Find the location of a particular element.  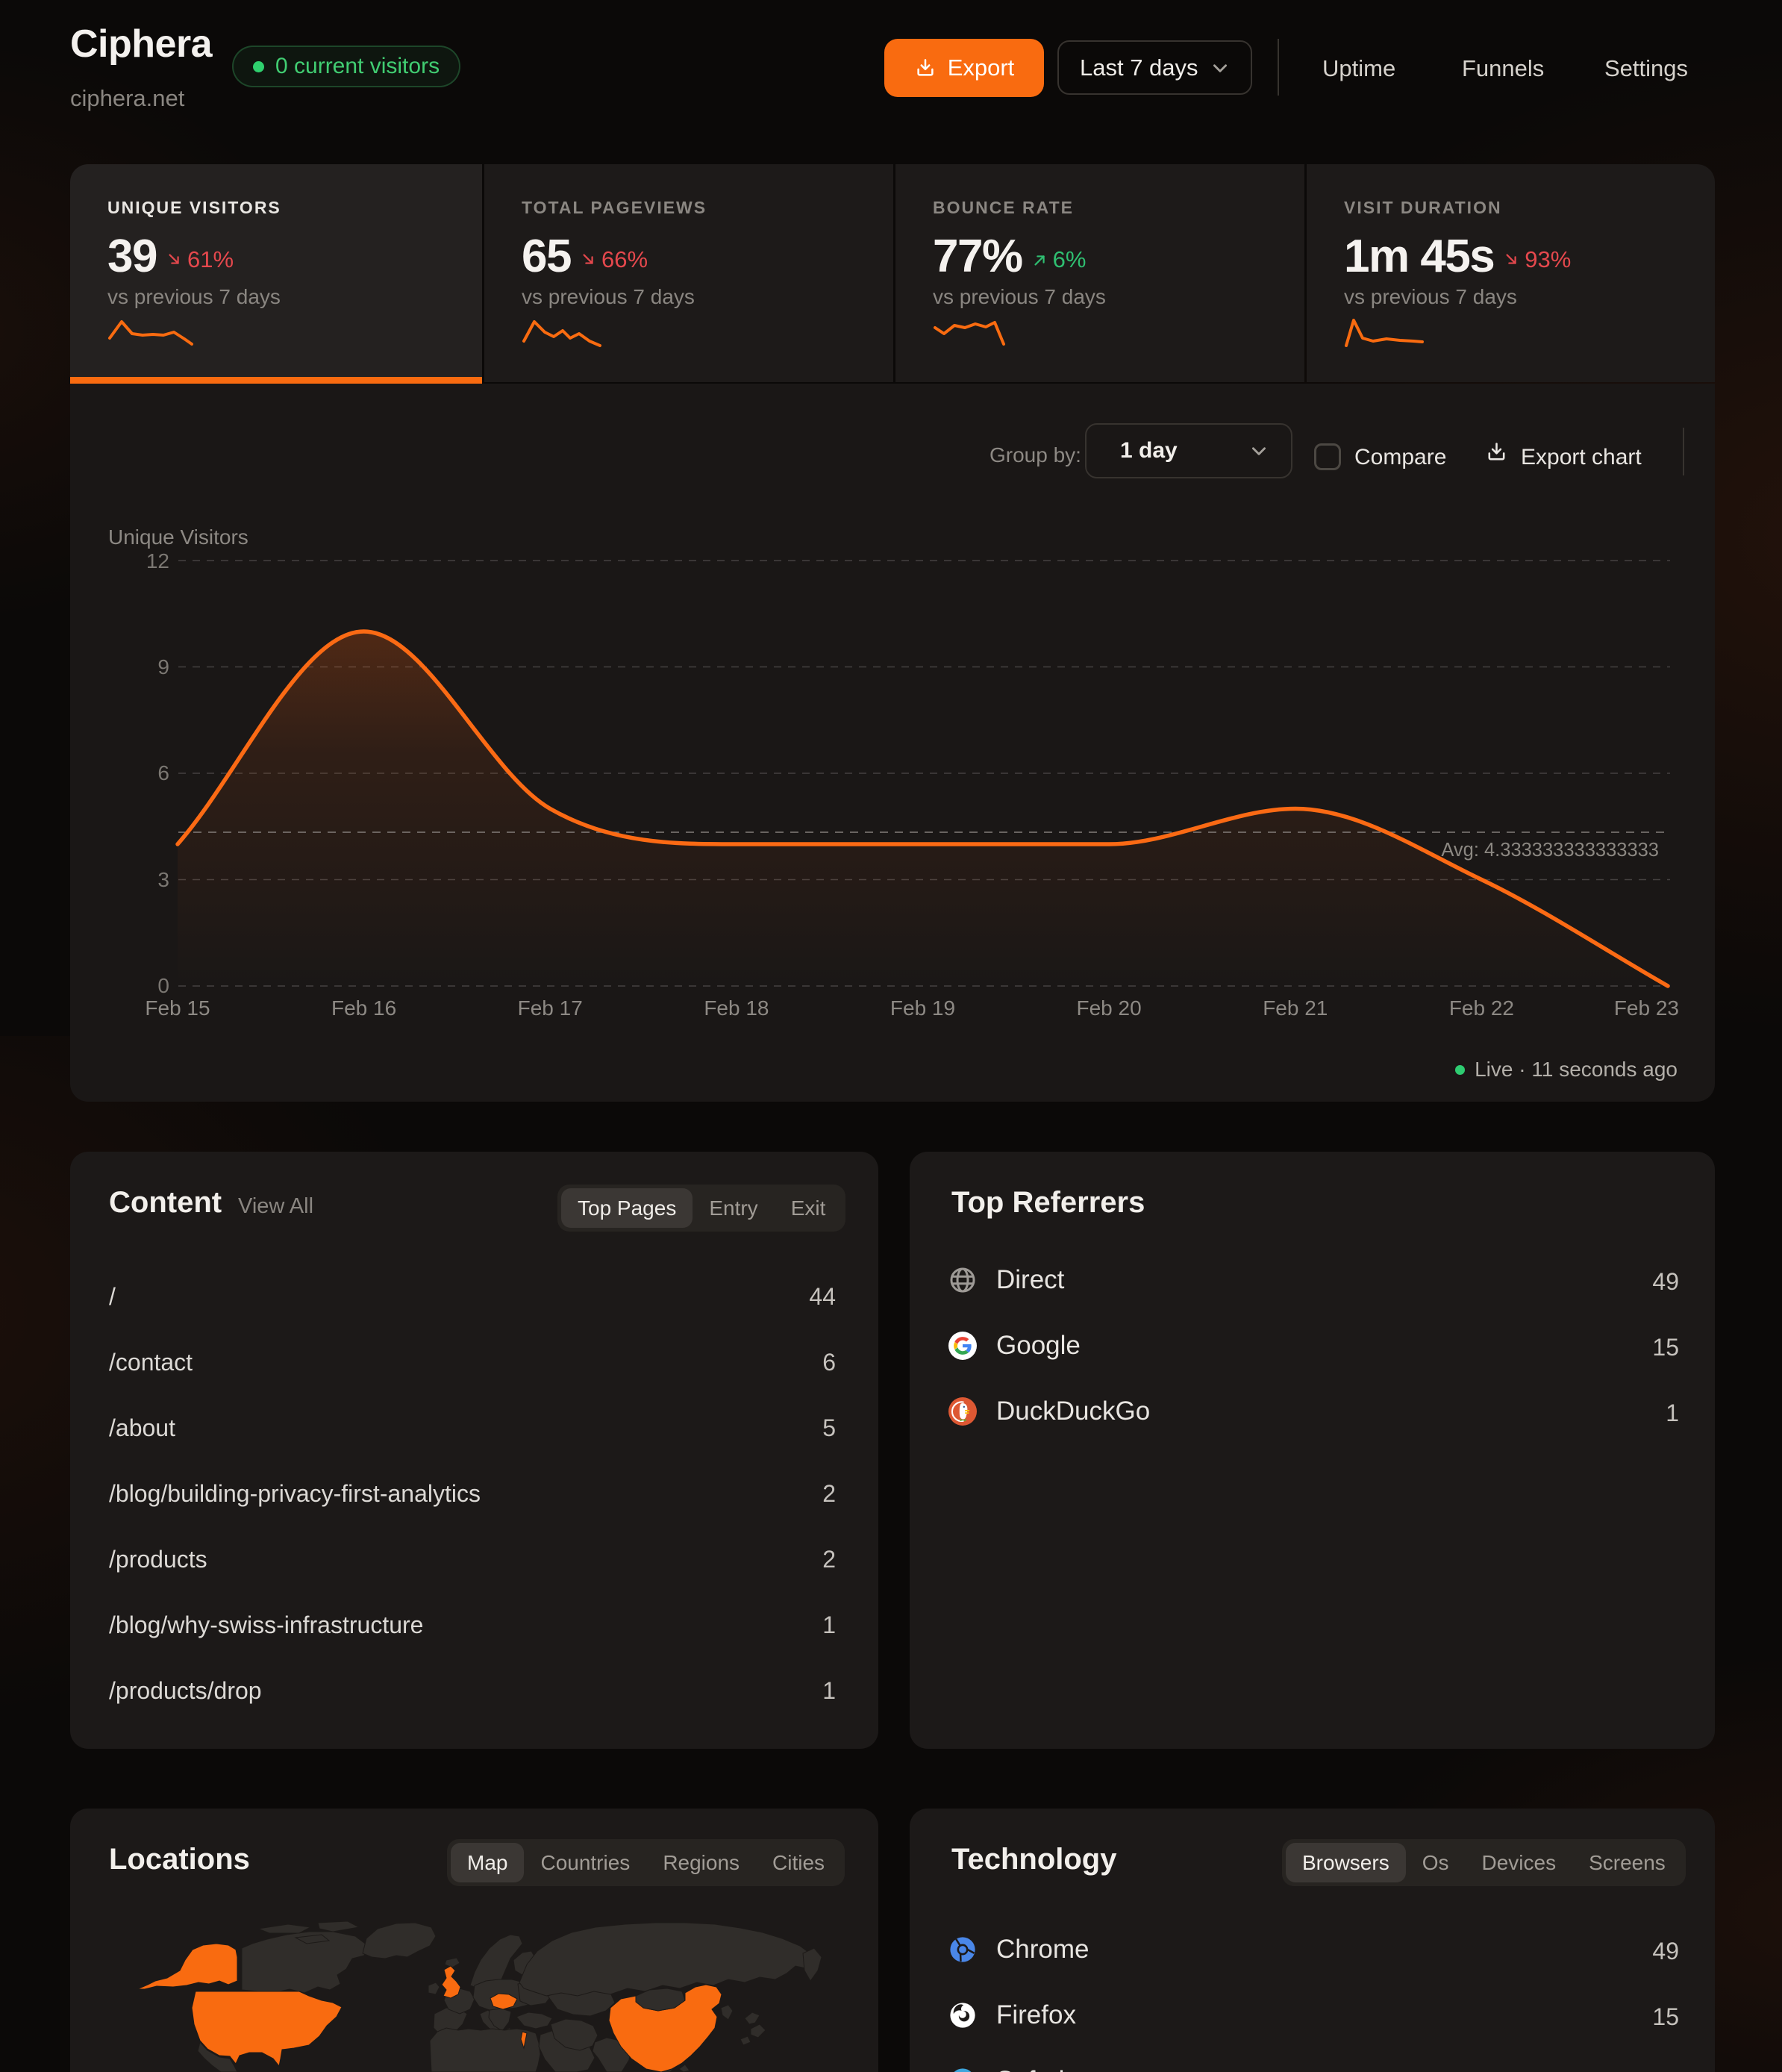

svg-text: Feb 20 is located at coordinates (1109, 1008).